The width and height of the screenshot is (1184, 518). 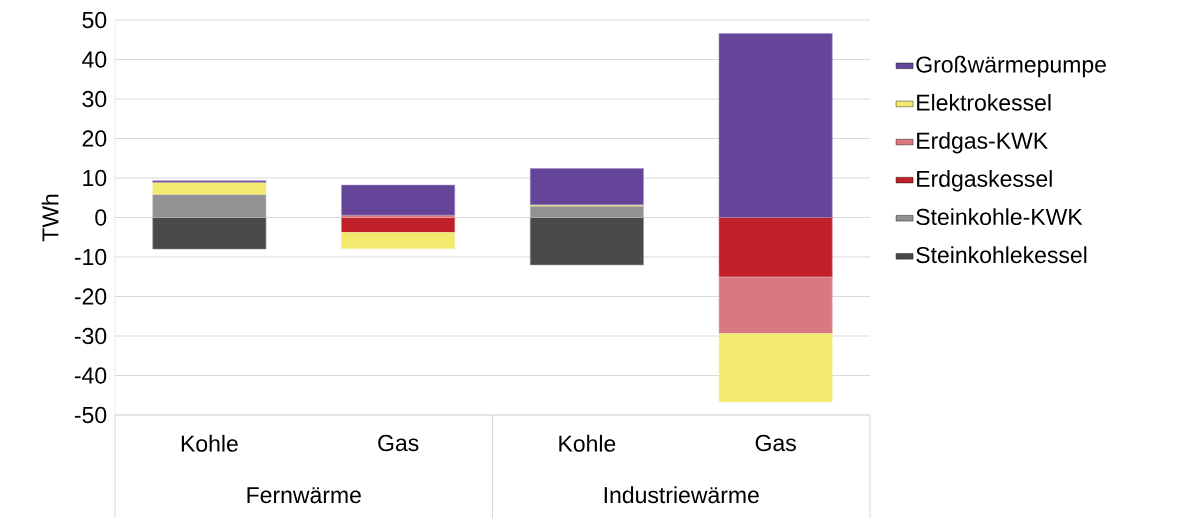 What do you see at coordinates (94, 59) in the screenshot?
I see `y-tick-label: 40` at bounding box center [94, 59].